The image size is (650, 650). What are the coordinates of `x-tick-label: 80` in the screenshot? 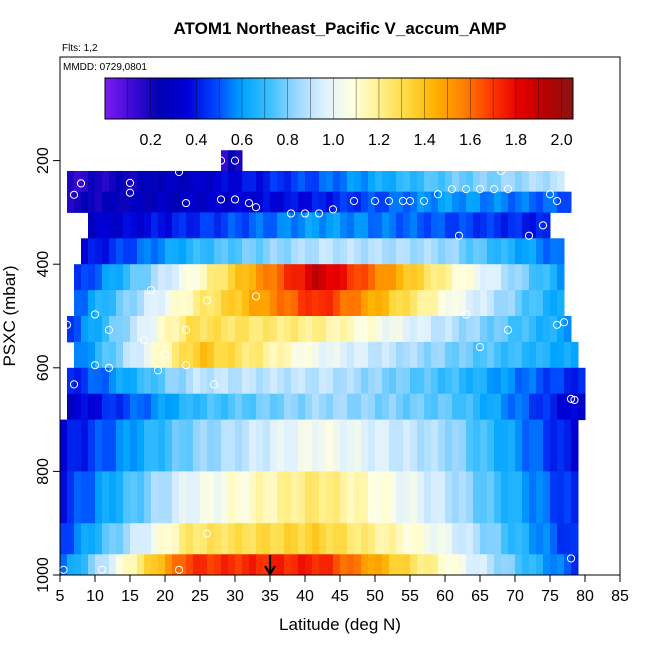 It's located at (585, 596).